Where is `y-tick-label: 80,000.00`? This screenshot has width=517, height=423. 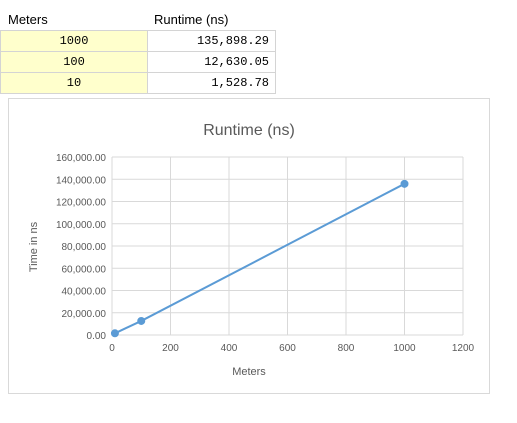
y-tick-label: 80,000.00 is located at coordinates (84, 247).